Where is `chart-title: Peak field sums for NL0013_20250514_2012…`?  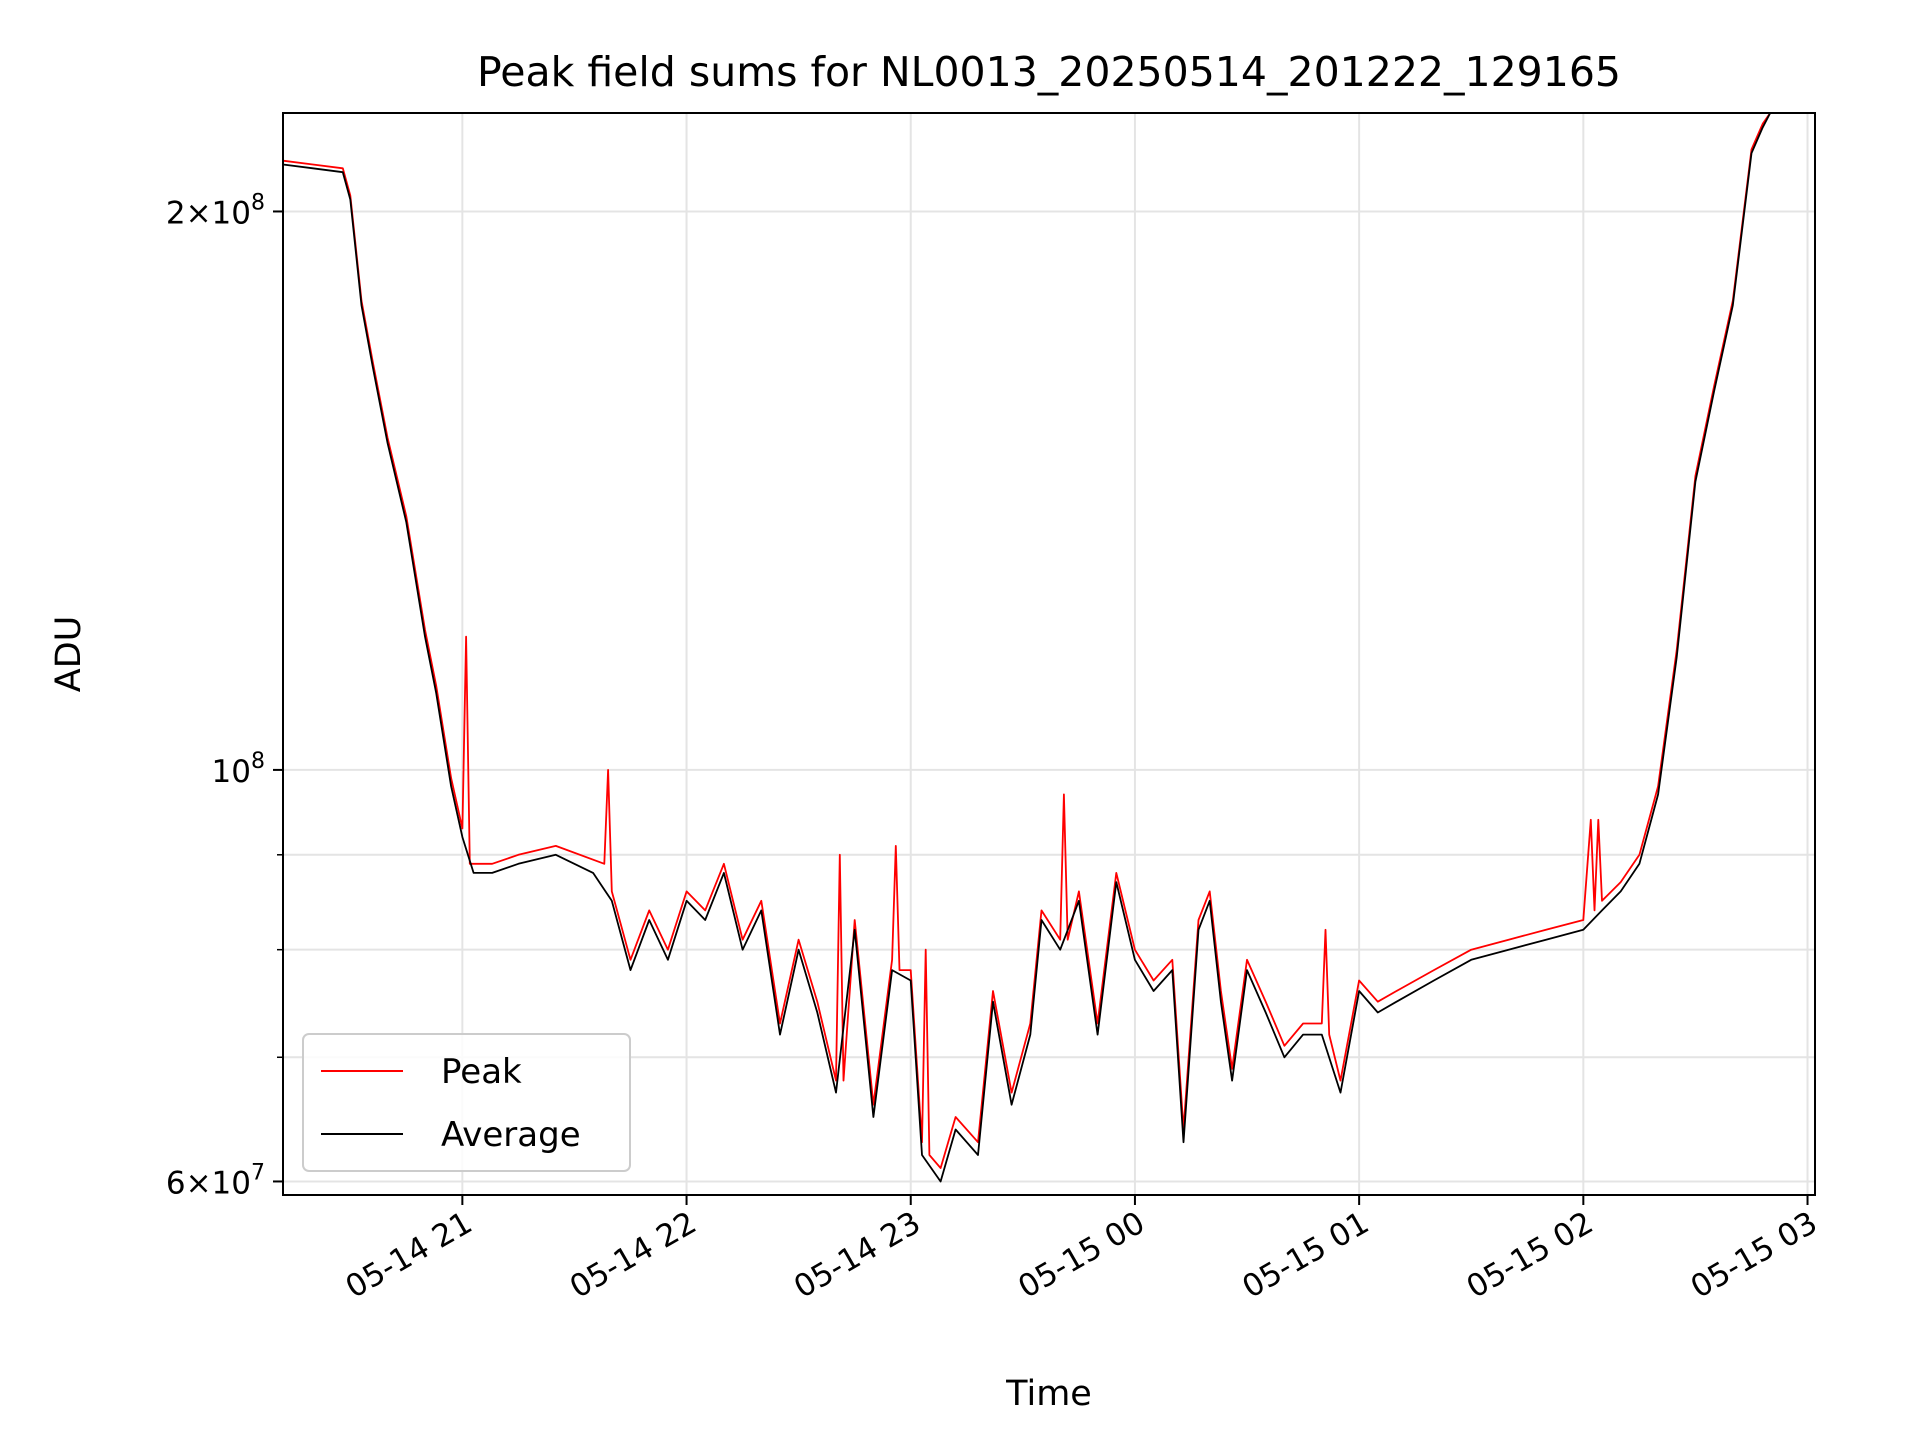
chart-title: Peak field sums for NL0013_20250514_2012… is located at coordinates (1049, 72).